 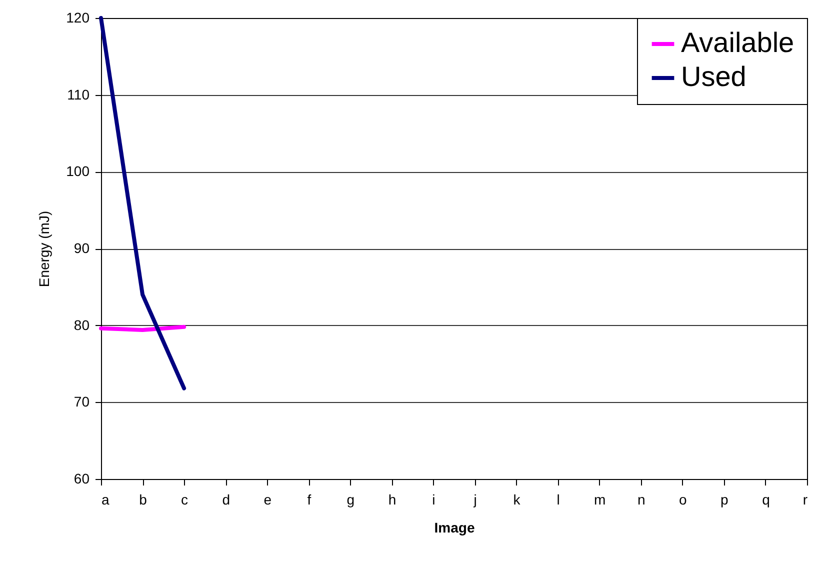 I want to click on x-tick-label: a, so click(x=106, y=500).